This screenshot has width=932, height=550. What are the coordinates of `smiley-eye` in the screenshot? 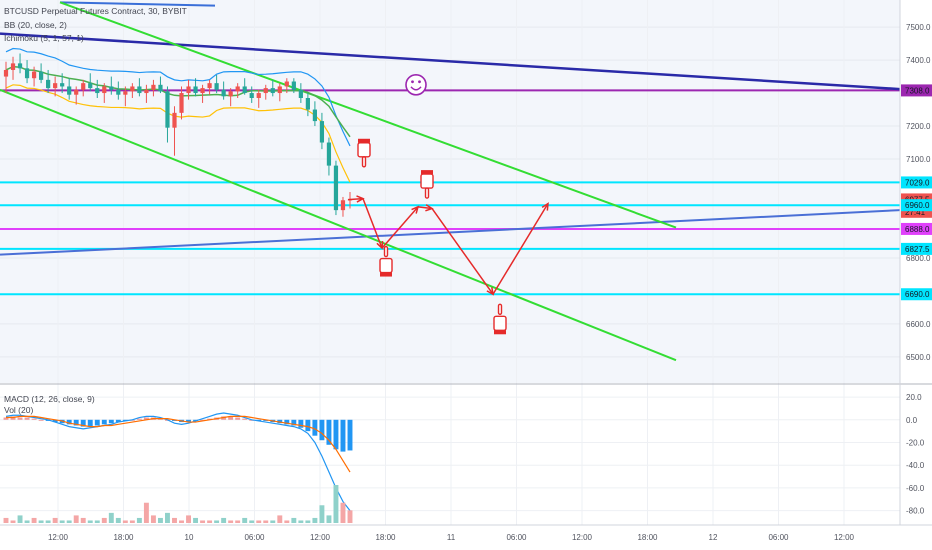 It's located at (412, 82).